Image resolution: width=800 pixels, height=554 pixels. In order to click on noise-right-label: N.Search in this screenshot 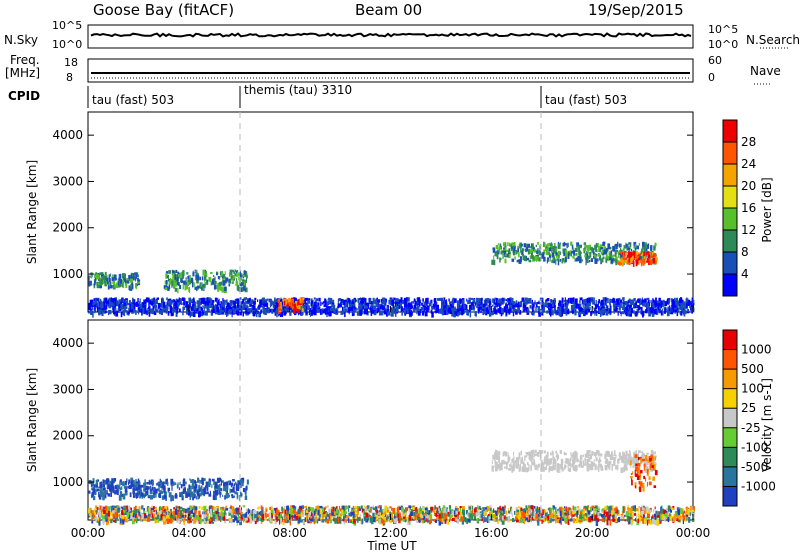, I will do `click(773, 40)`.